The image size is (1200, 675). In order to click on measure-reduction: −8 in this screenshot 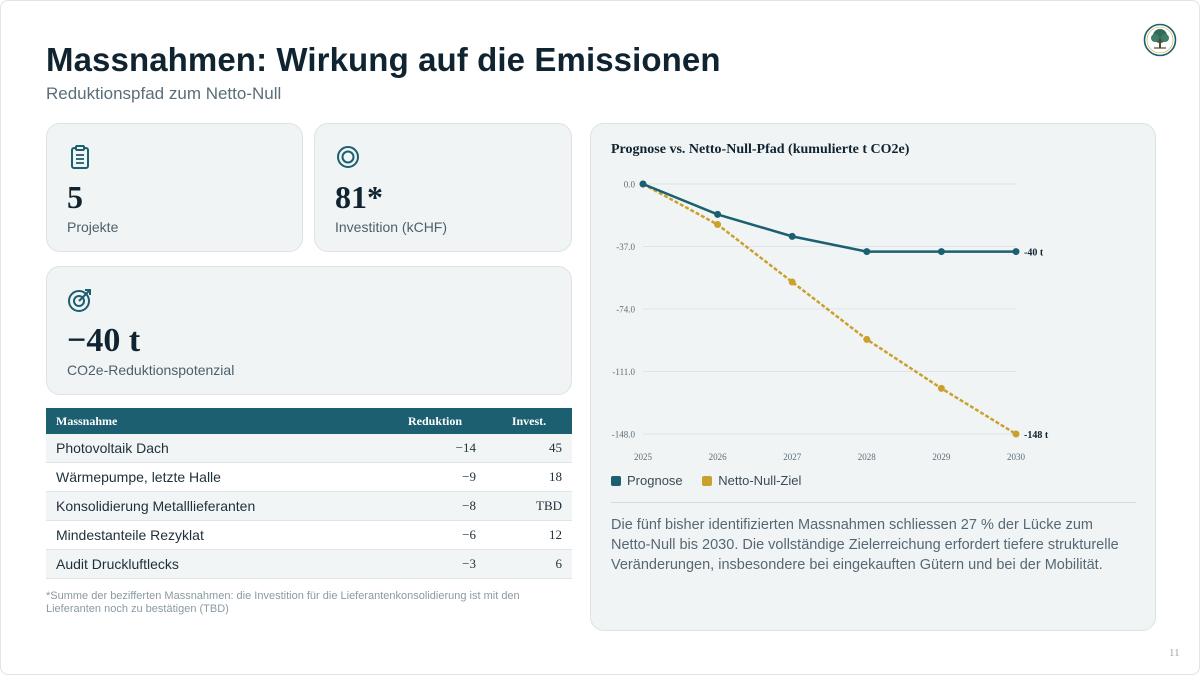, I will do `click(435, 506)`.